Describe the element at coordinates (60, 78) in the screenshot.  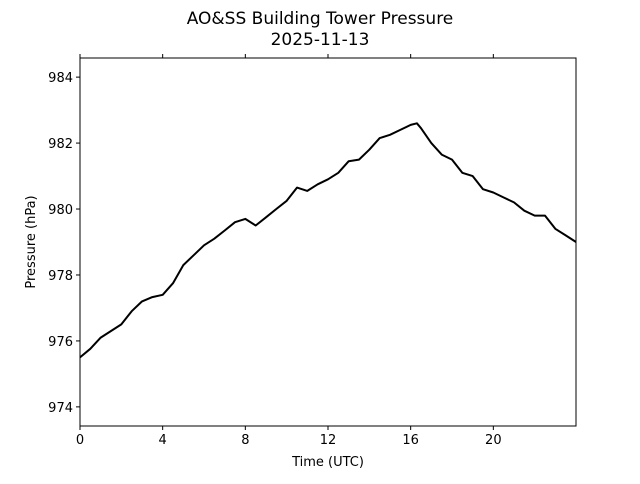
I see `y-tick-label: 984` at that location.